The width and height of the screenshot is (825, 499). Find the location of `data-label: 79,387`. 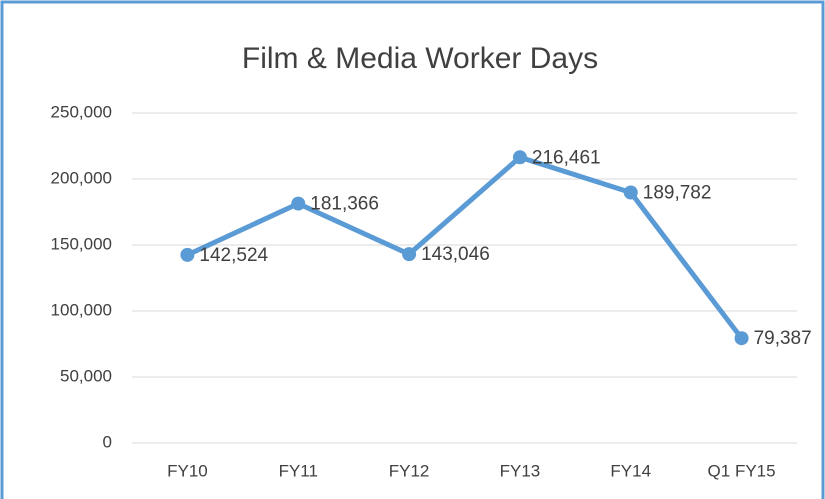

data-label: 79,387 is located at coordinates (783, 338).